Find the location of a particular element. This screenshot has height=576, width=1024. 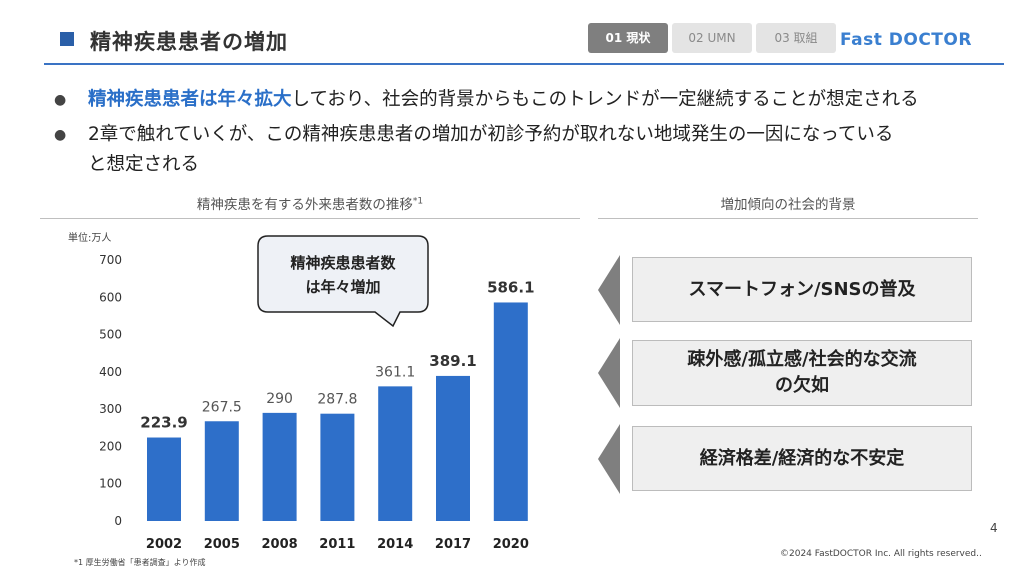

x-tick-label: 2002 is located at coordinates (164, 544).